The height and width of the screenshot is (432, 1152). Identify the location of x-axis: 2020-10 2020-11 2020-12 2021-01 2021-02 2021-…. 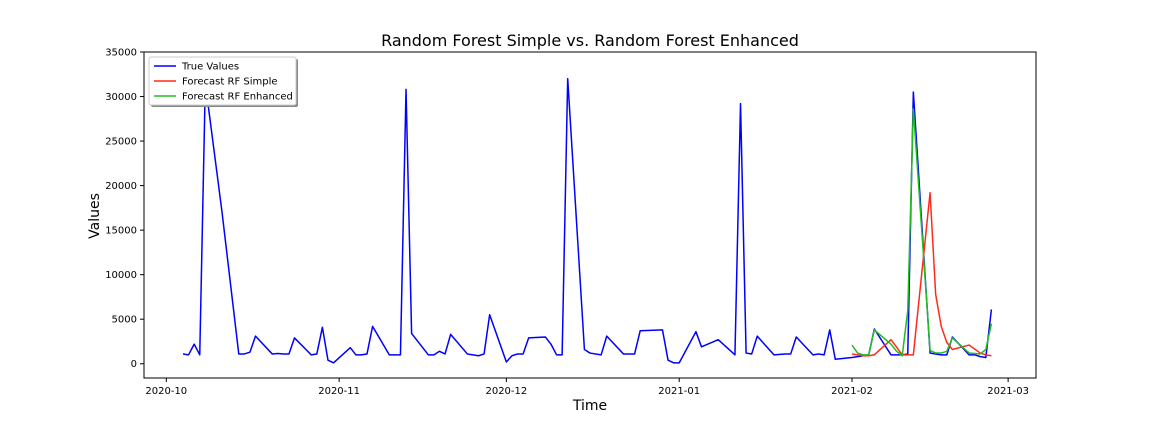
(587, 387).